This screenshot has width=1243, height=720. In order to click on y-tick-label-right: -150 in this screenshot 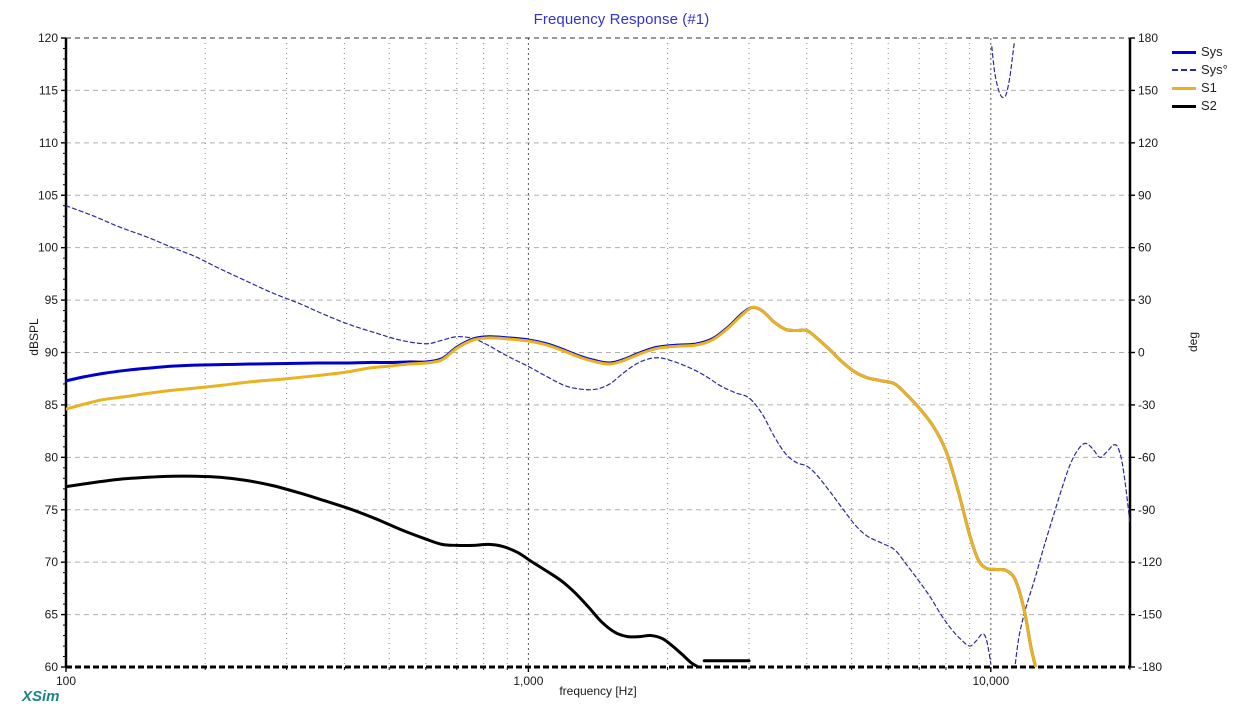, I will do `click(1150, 615)`.